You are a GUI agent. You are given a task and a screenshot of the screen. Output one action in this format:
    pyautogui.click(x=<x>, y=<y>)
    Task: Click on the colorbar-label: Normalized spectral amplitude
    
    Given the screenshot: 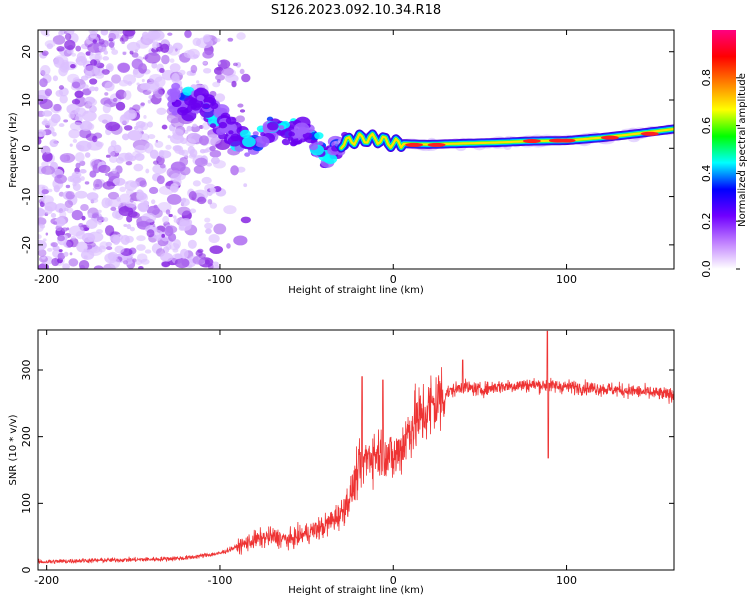 What is the action you would take?
    pyautogui.click(x=742, y=150)
    